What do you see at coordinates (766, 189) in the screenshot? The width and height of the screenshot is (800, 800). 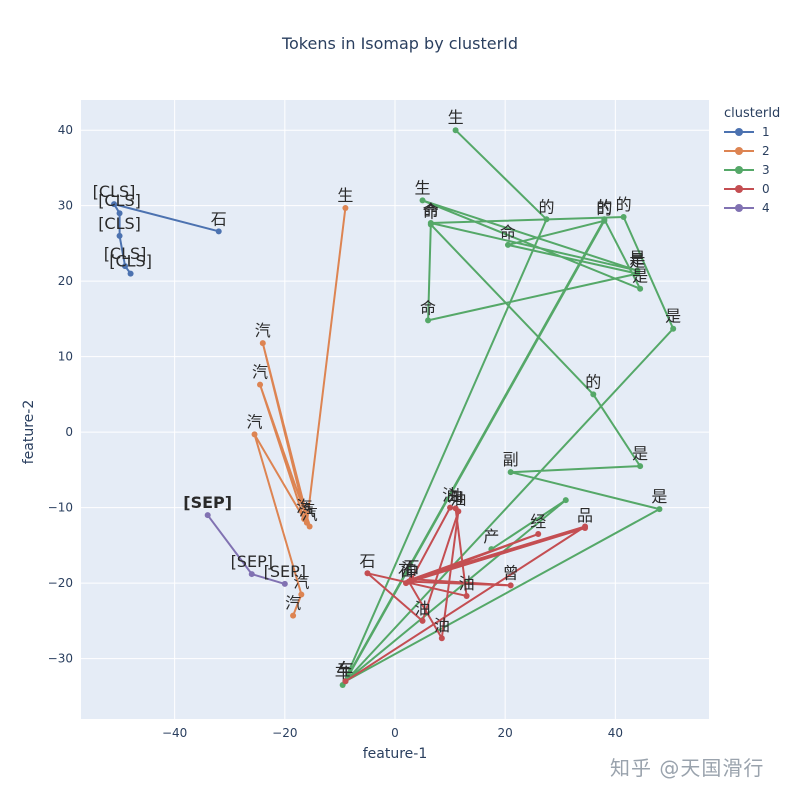 I see `legend-label: 0` at bounding box center [766, 189].